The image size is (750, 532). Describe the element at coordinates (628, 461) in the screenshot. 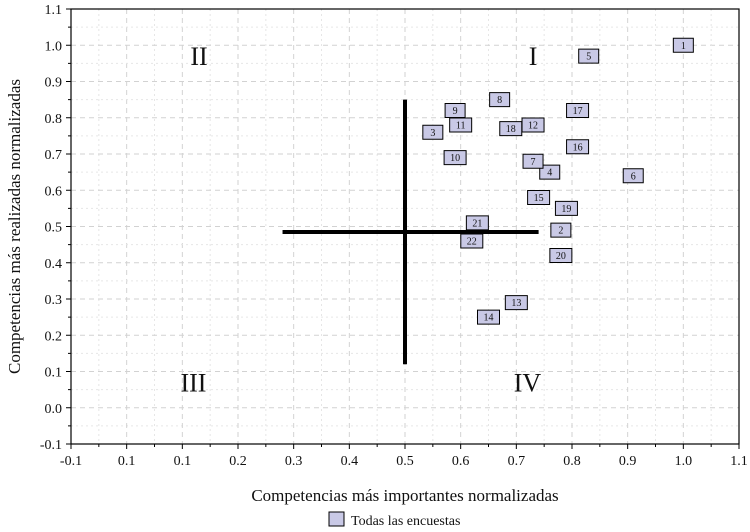

I see `x-tick-label: 0.9` at that location.